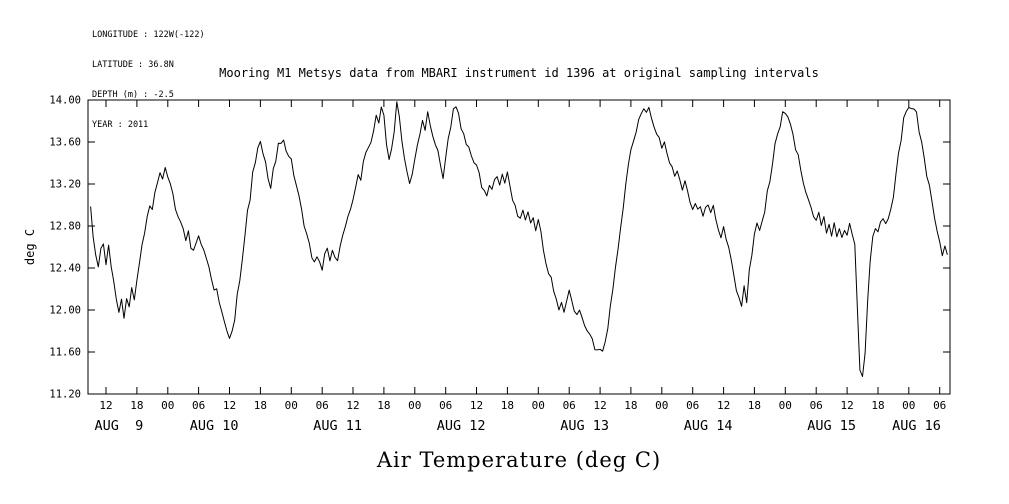 Image resolution: width=1009 pixels, height=504 pixels. What do you see at coordinates (133, 95) in the screenshot?
I see `depth-label: DEPTH (m) : -2.5` at bounding box center [133, 95].